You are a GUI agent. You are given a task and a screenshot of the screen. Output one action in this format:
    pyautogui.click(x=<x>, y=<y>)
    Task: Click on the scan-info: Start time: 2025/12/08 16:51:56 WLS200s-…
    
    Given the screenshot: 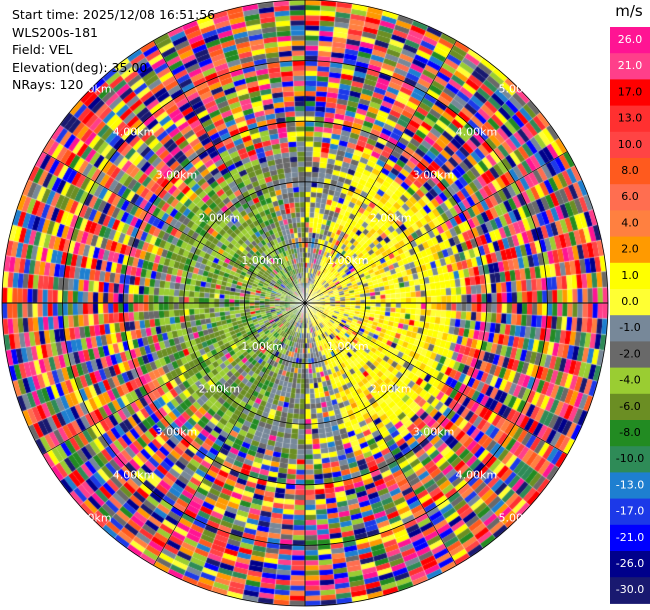 What is the action you would take?
    pyautogui.click(x=113, y=50)
    